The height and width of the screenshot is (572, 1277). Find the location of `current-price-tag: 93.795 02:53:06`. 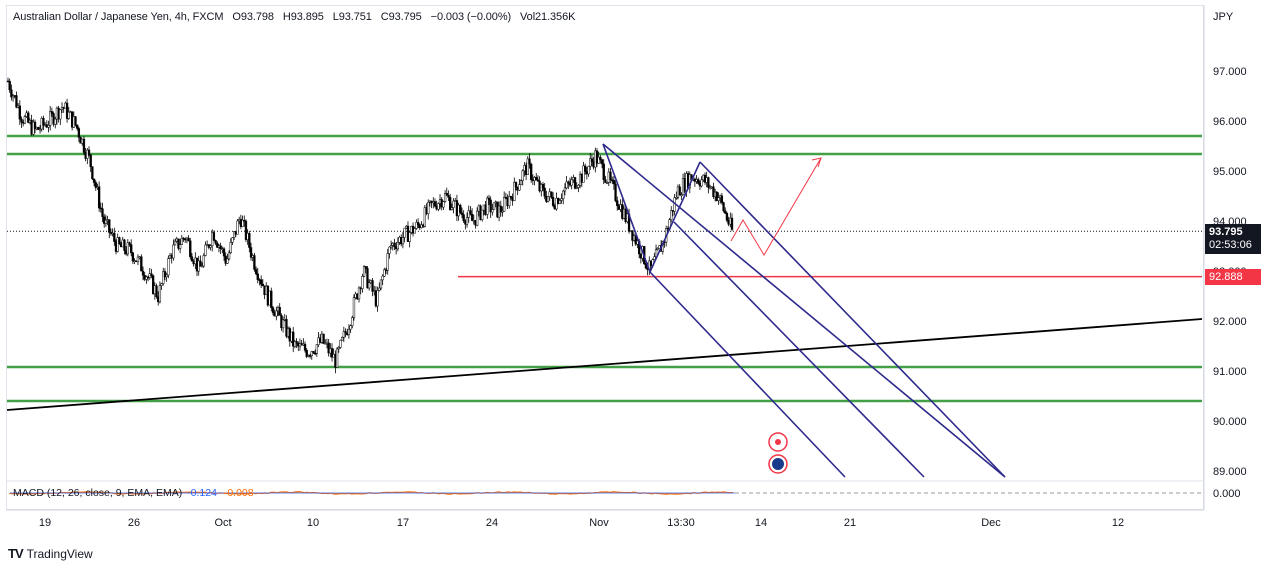

current-price-tag: 93.795 02:53:06 is located at coordinates (1233, 239).